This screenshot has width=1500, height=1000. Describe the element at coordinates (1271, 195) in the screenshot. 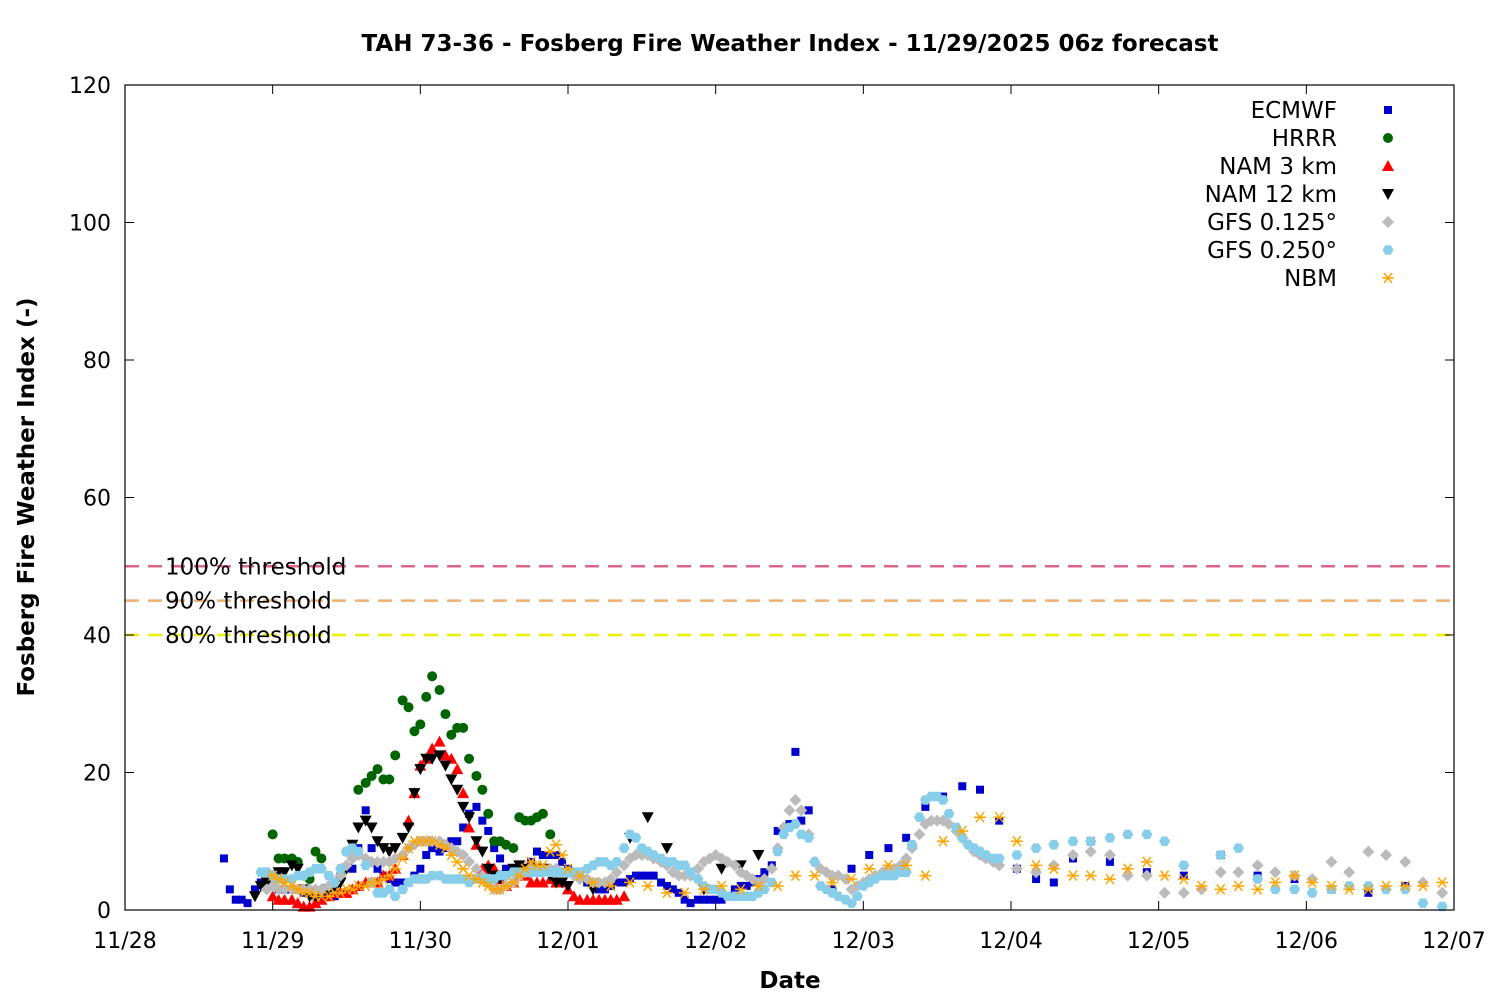

I see `legend-label: NAM 12 km` at that location.